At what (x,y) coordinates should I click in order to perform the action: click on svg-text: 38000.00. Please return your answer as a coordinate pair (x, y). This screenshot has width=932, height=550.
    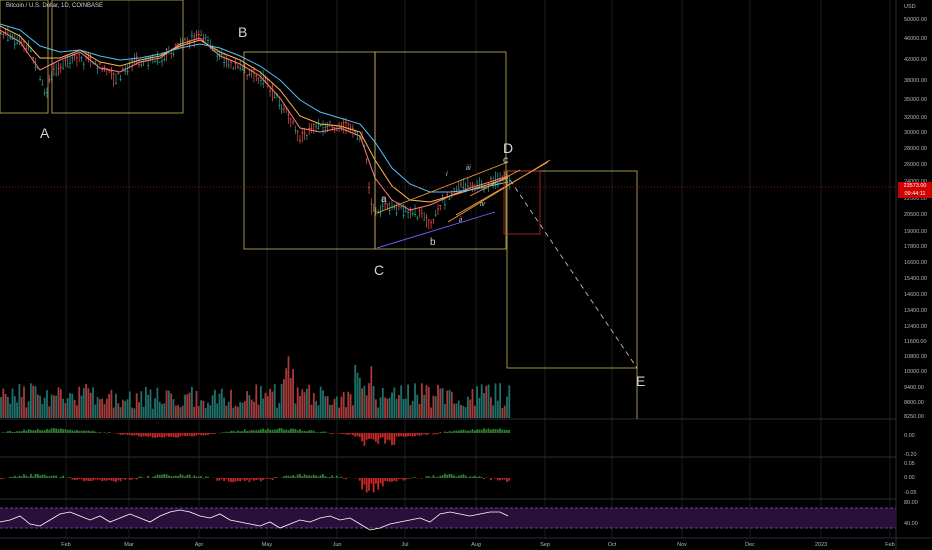
    Looking at the image, I should click on (915, 81).